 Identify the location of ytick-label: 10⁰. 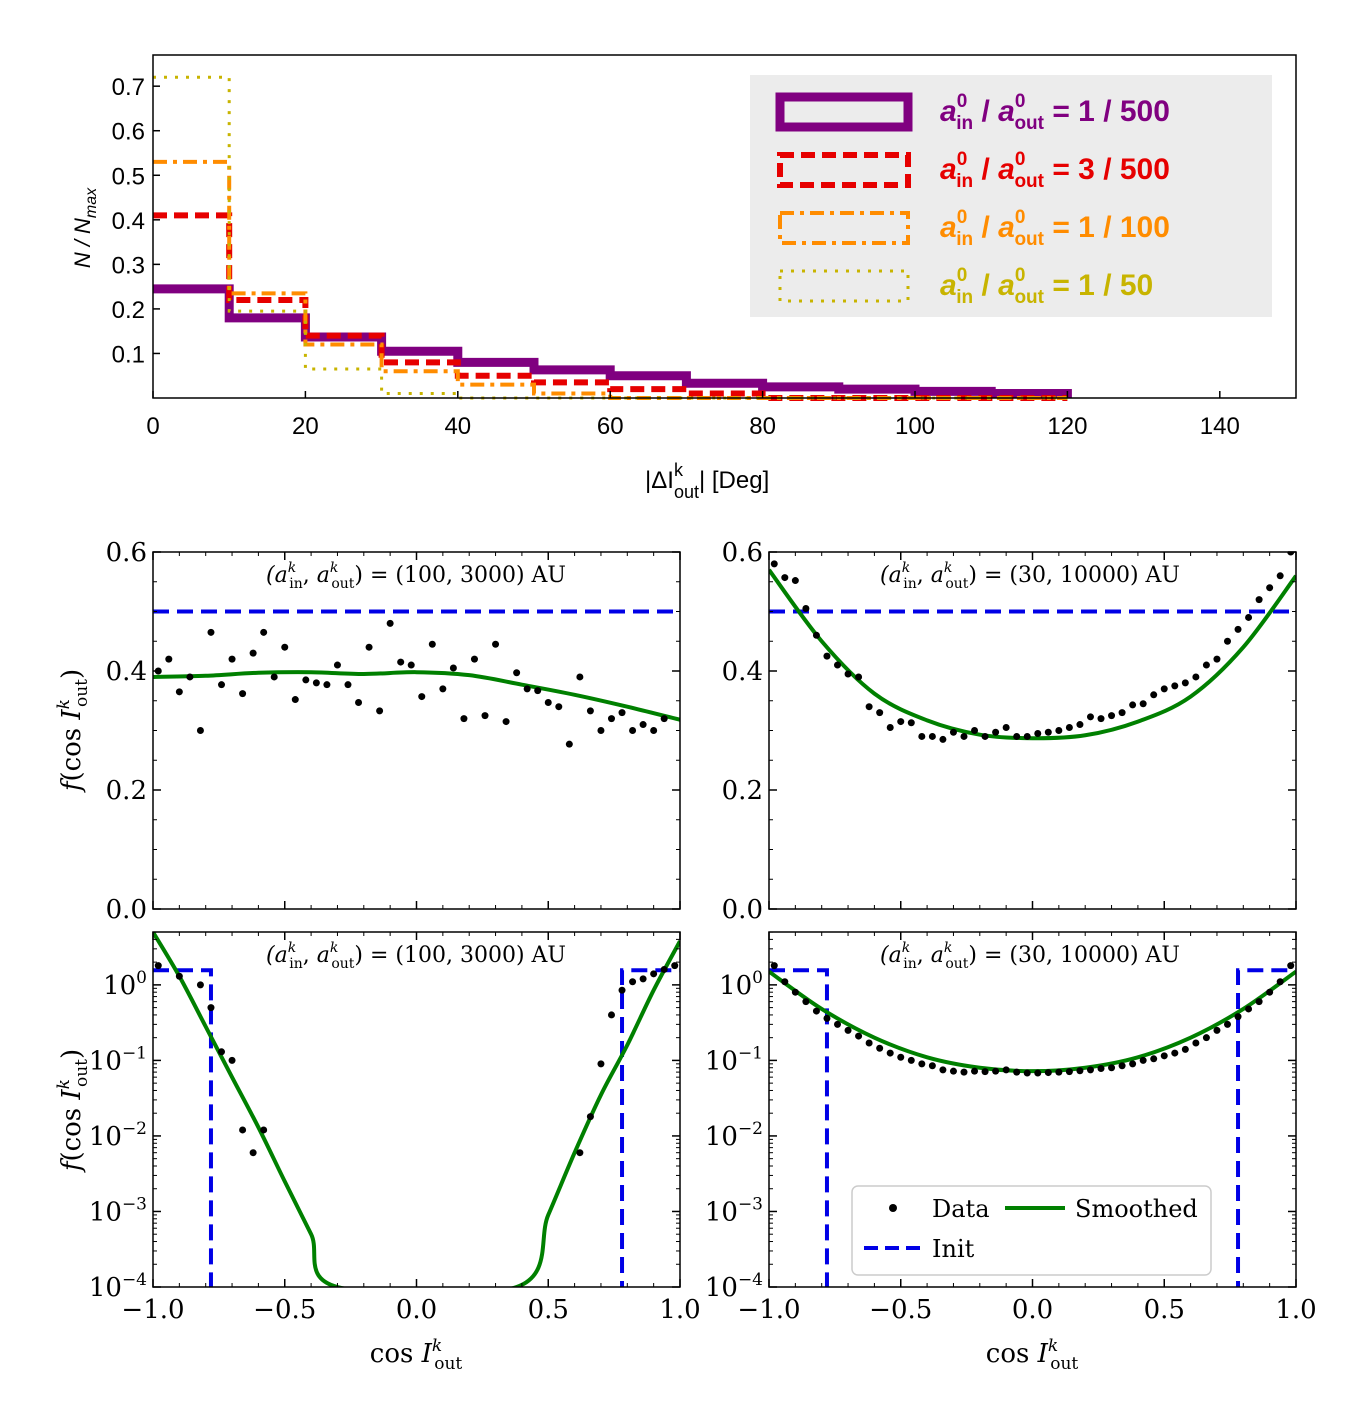
(741, 984).